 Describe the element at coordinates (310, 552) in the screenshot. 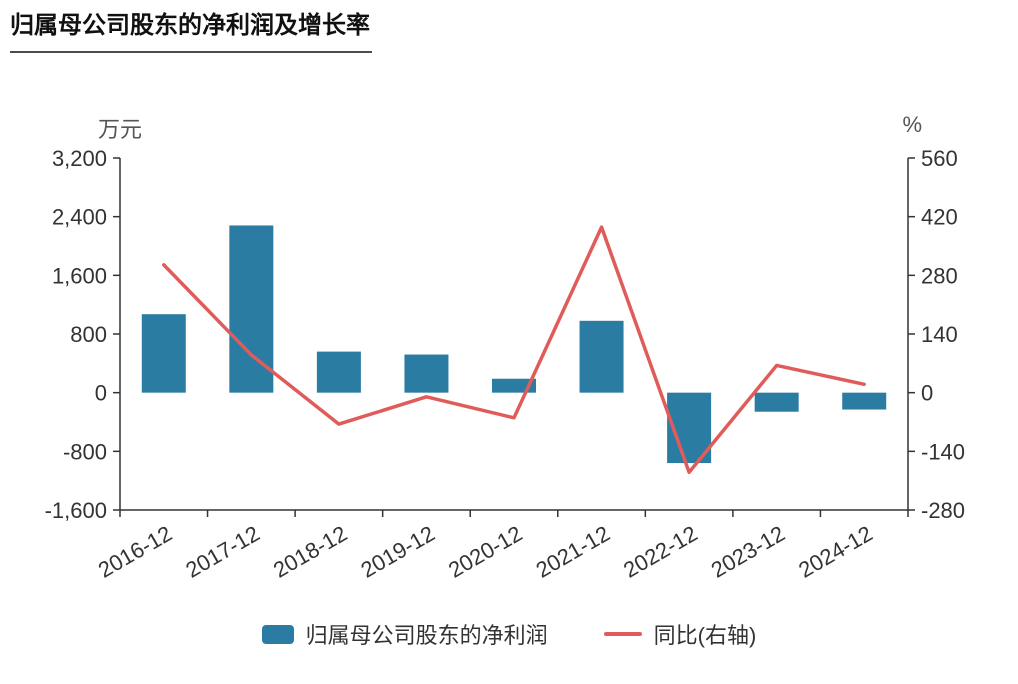

I see `x-axis-label: 2018-12` at that location.